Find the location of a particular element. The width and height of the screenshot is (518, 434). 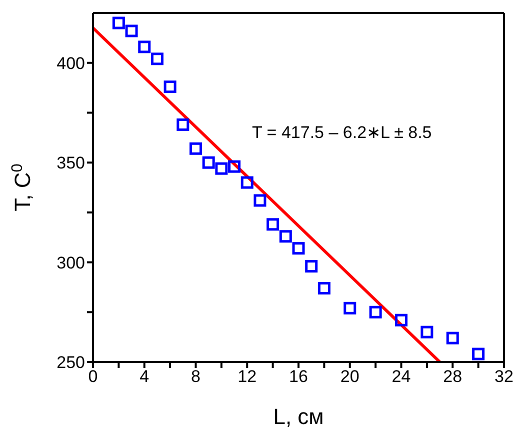

x-tick-label: 4 is located at coordinates (145, 376).